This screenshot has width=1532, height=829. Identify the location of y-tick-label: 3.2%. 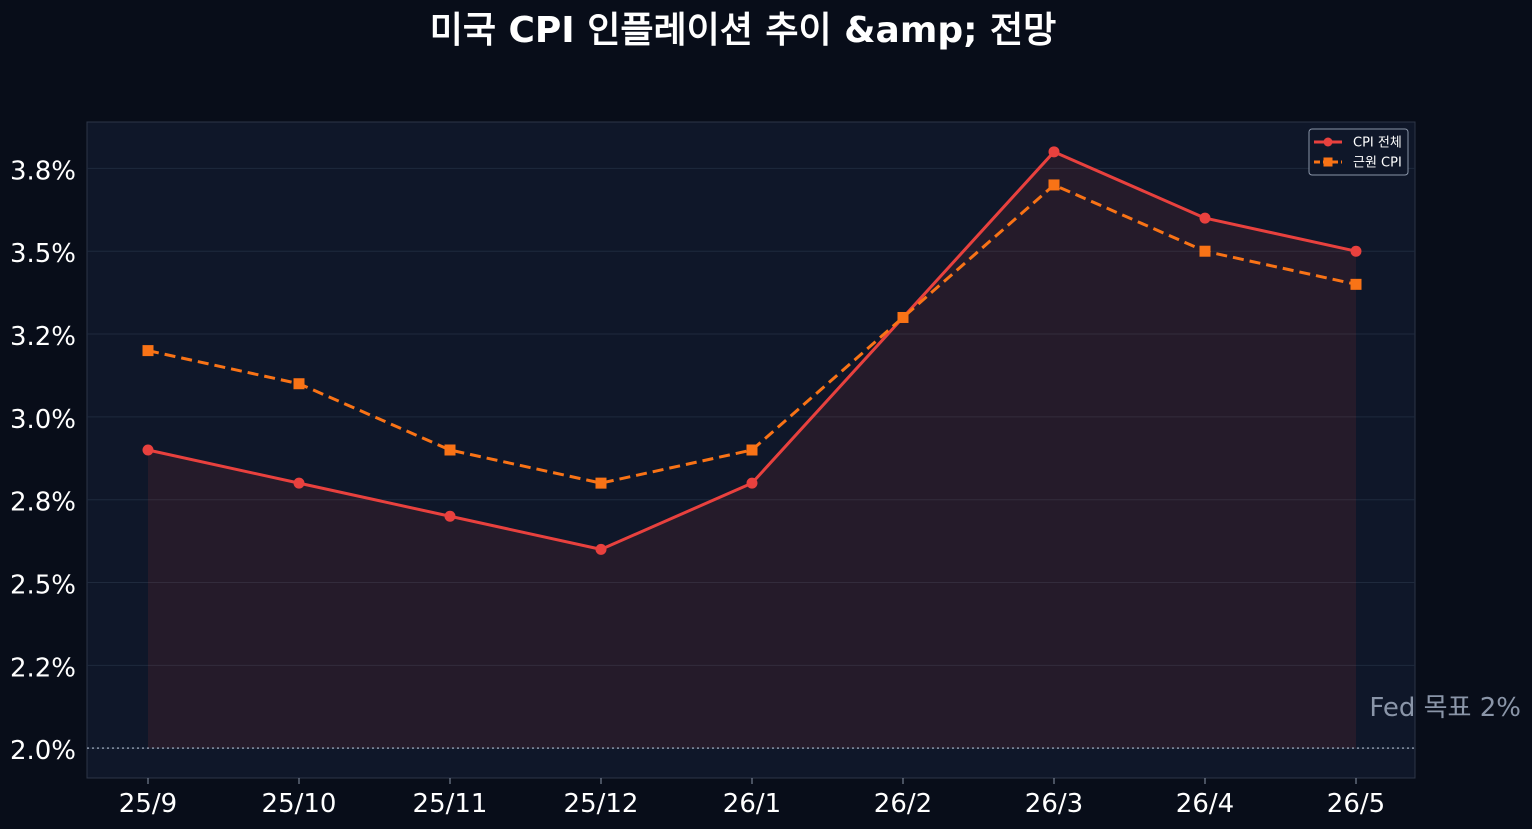
(43, 337).